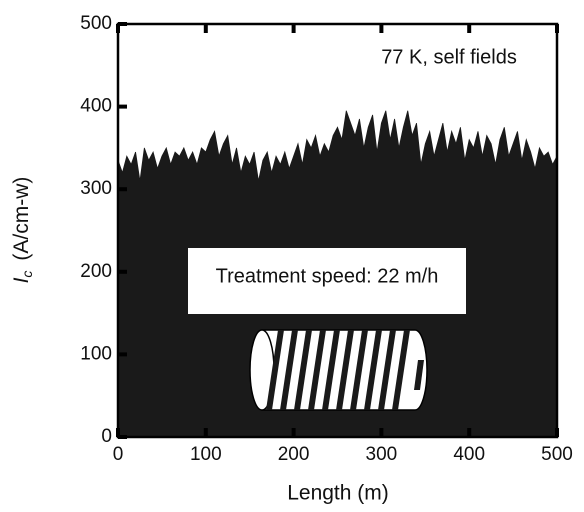  Describe the element at coordinates (96, 271) in the screenshot. I see `y-tick-label: 200` at that location.